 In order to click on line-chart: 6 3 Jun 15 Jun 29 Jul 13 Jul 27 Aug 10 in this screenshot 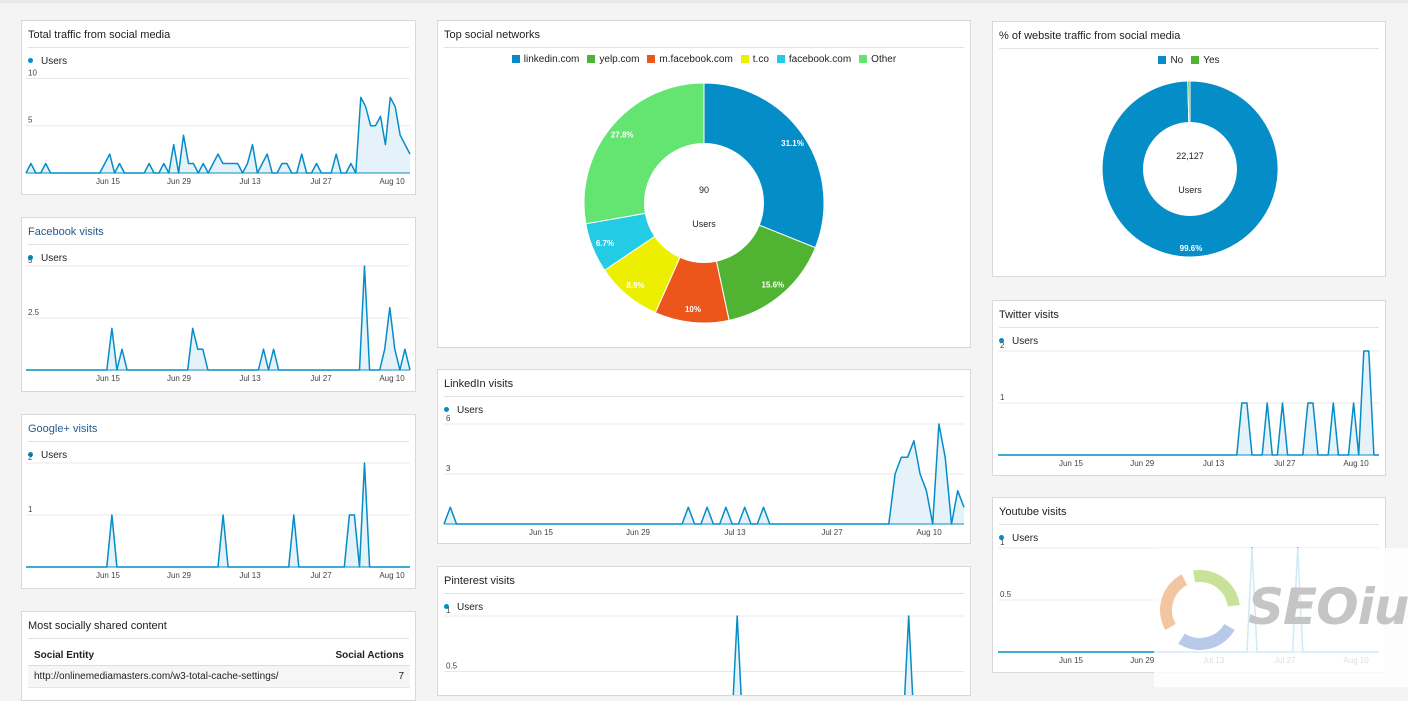, I will do `click(704, 457)`.